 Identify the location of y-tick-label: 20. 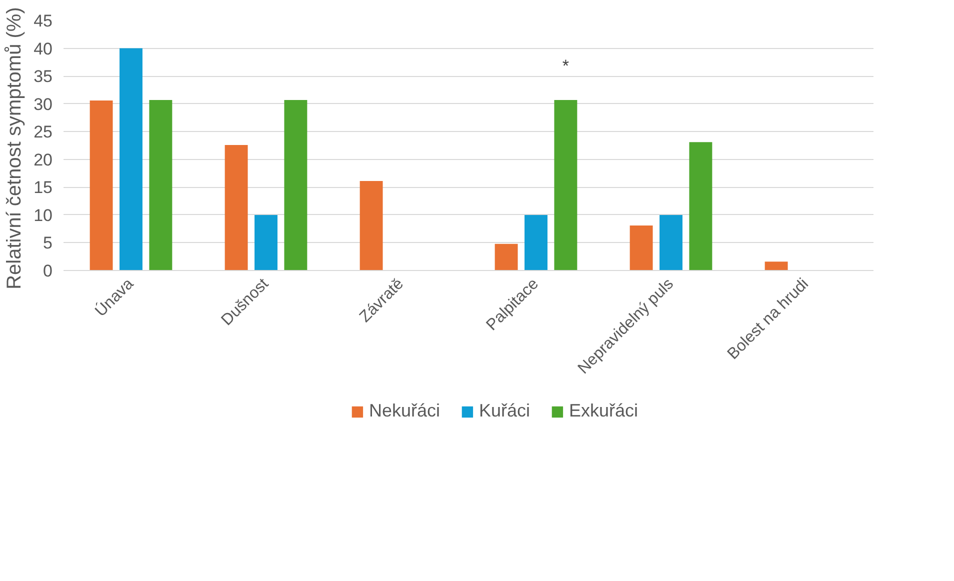
(43, 160).